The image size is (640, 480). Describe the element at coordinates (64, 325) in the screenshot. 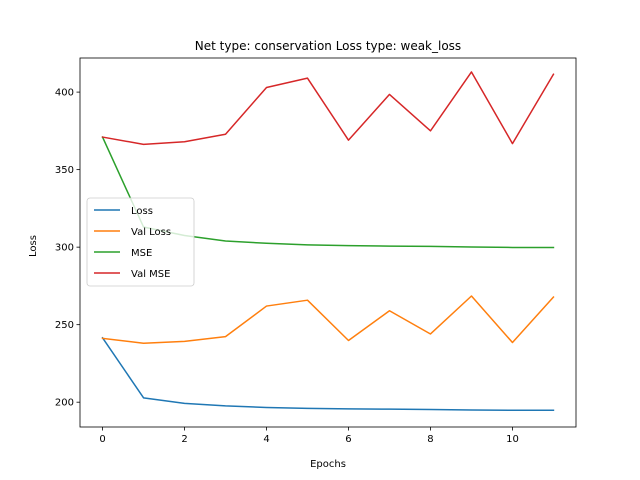

I see `y-tick-label: 250` at that location.